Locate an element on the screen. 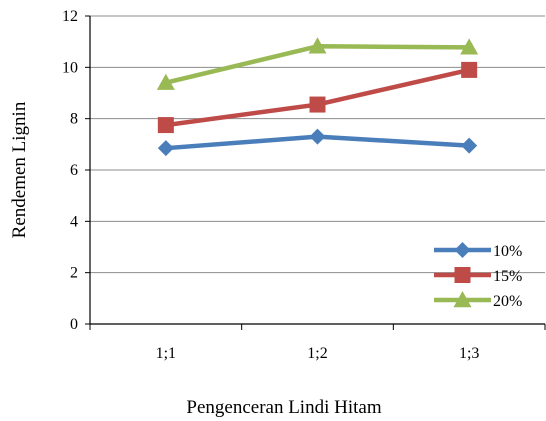  series-10pct is located at coordinates (317, 142).